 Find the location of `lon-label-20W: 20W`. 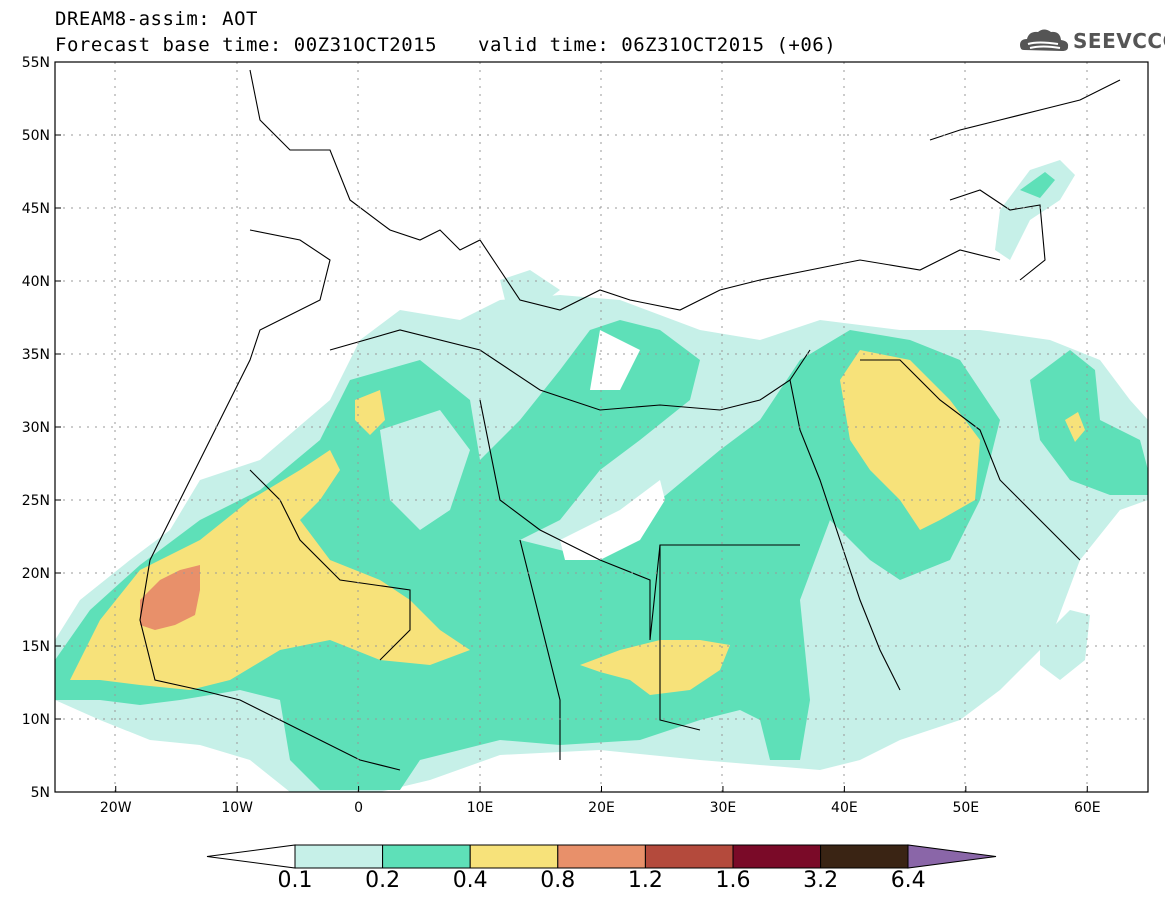

lon-label-20W: 20W is located at coordinates (116, 808).